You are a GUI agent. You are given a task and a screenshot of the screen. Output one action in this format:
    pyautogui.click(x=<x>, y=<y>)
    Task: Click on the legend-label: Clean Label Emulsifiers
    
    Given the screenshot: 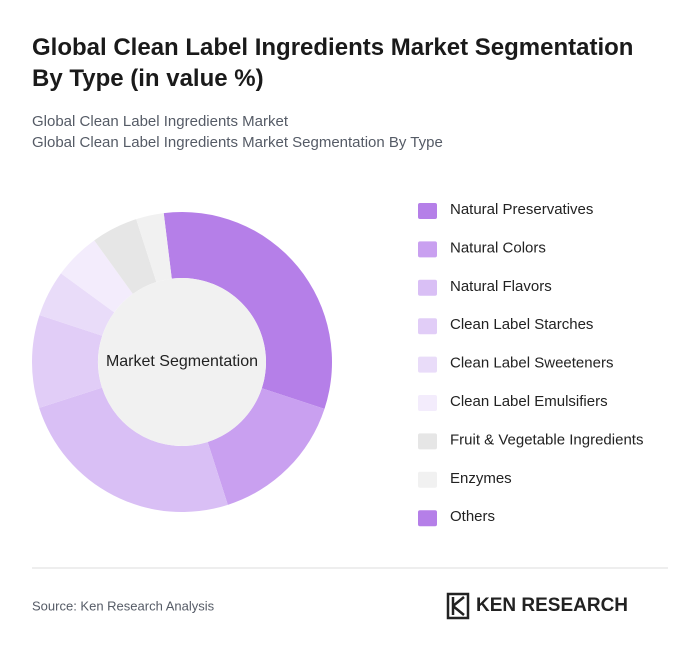 What is the action you would take?
    pyautogui.click(x=529, y=401)
    